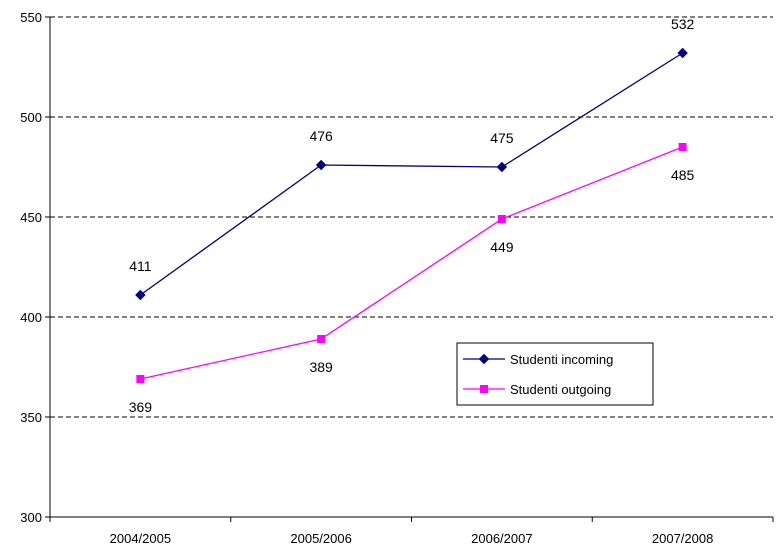 The image size is (781, 548). Describe the element at coordinates (560, 389) in the screenshot. I see `legend-label: Studenti outgoing` at that location.